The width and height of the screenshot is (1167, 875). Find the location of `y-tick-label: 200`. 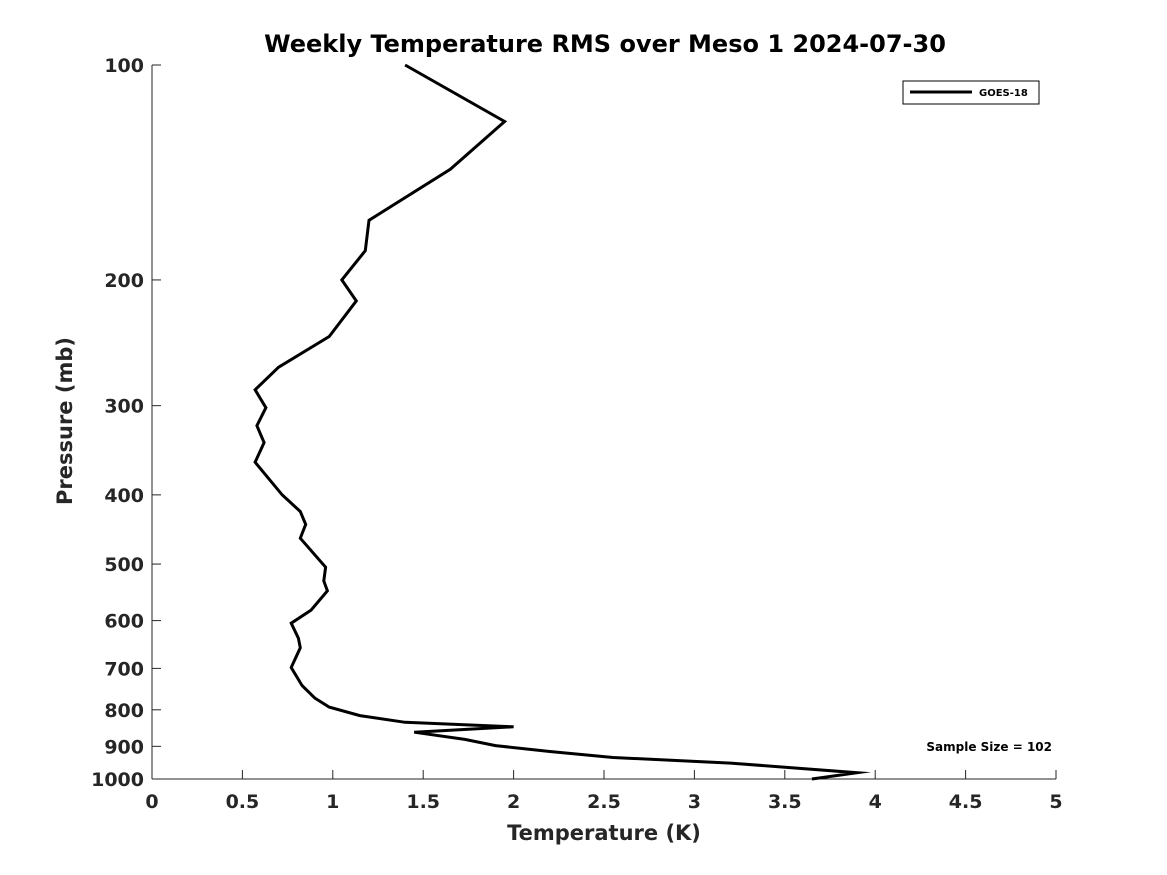

y-tick-label: 200 is located at coordinates (124, 281).